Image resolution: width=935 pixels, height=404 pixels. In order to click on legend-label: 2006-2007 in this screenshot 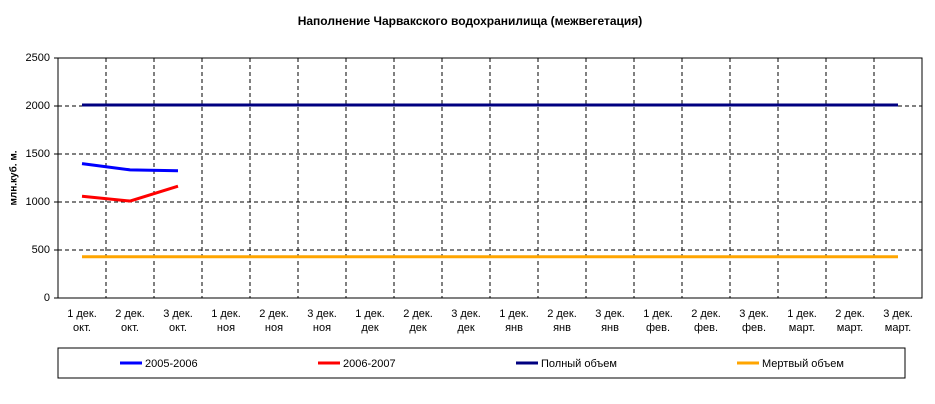, I will do `click(369, 364)`.